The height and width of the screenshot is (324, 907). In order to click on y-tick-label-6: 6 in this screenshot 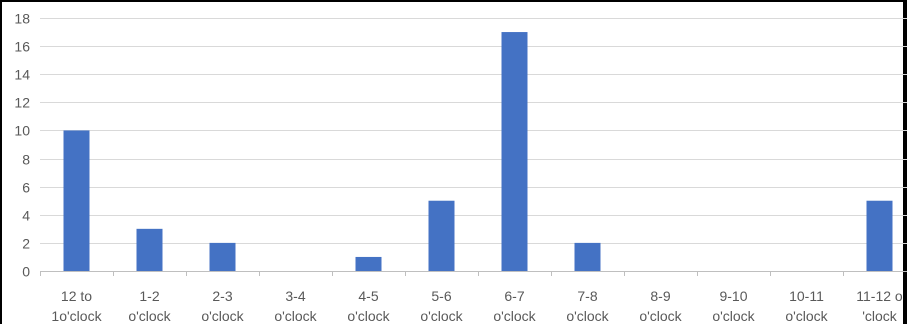, I will do `click(26, 188)`.